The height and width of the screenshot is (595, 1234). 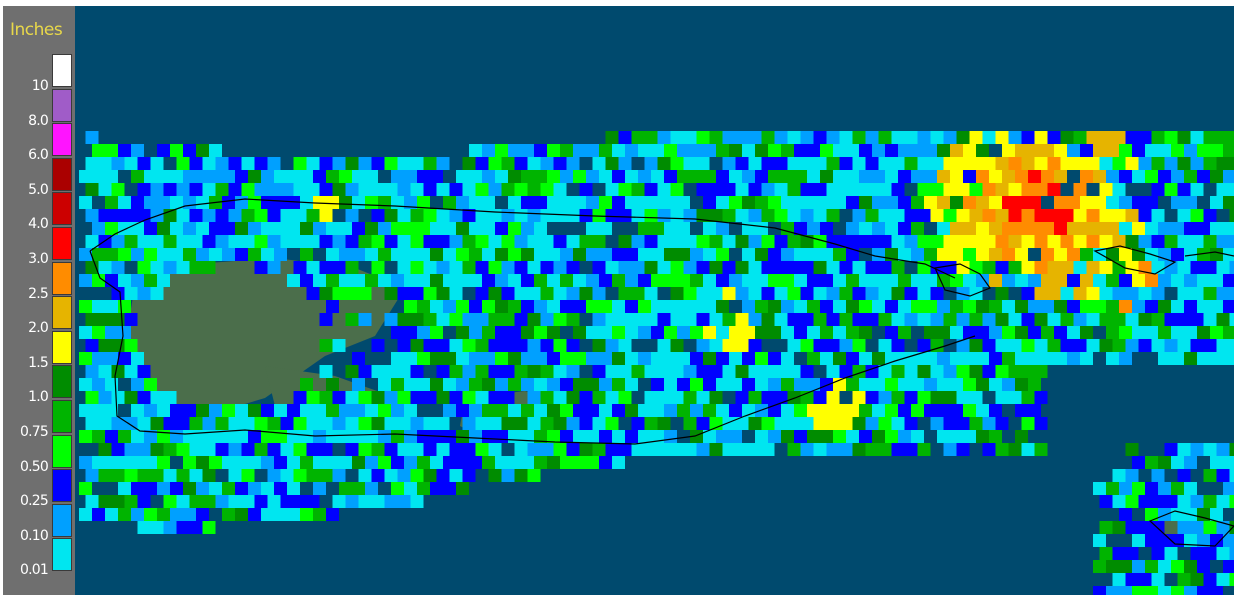 I want to click on legend-tick-label: 6.0, so click(x=38, y=155).